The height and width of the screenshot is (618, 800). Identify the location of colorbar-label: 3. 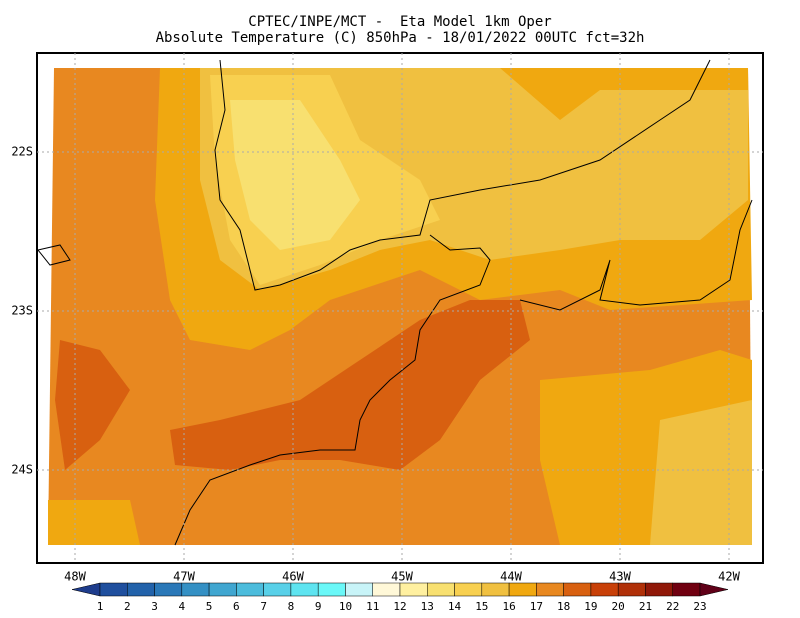
(154, 606).